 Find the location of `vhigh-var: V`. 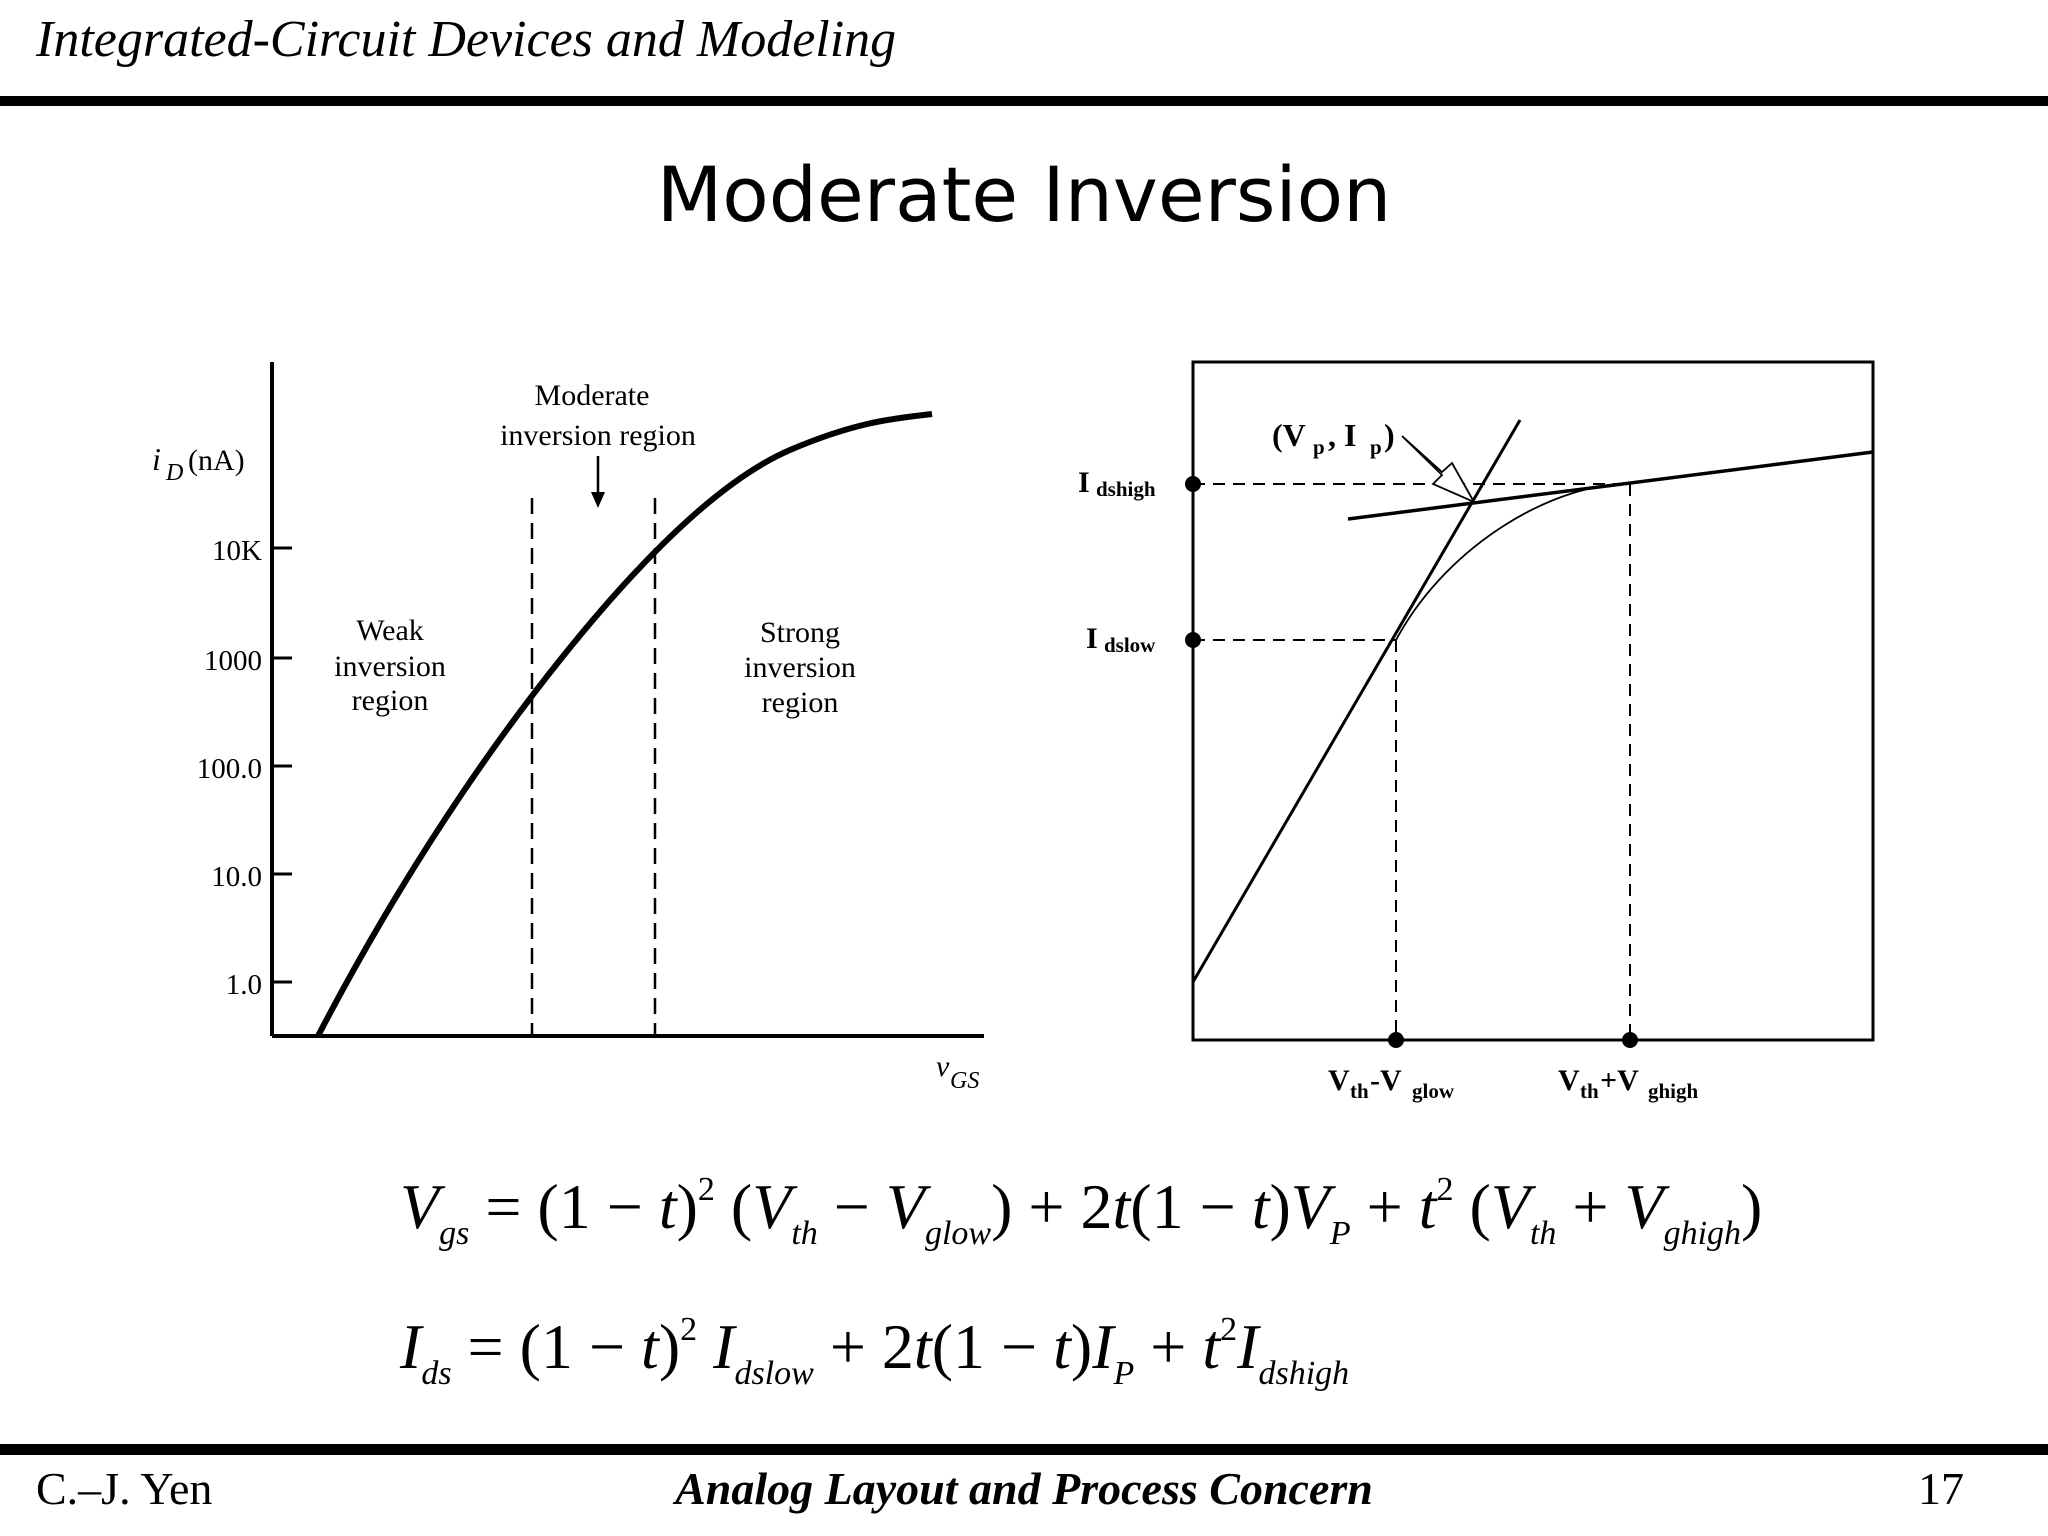

vhigh-var: V is located at coordinates (1569, 1080).